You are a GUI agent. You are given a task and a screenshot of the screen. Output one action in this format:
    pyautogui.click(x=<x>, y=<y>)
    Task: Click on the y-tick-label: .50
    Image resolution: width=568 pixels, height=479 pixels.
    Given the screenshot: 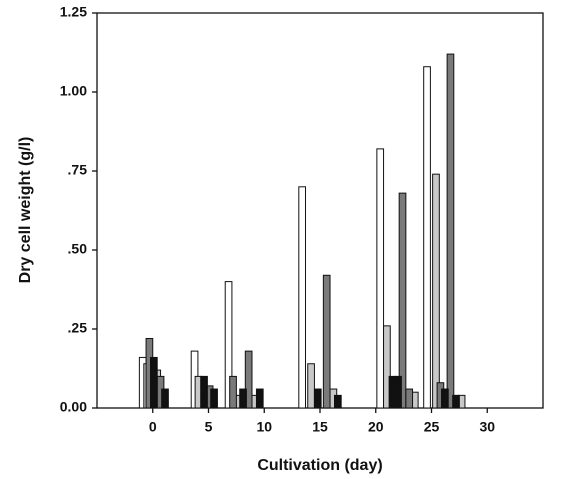 What is the action you would take?
    pyautogui.click(x=78, y=249)
    